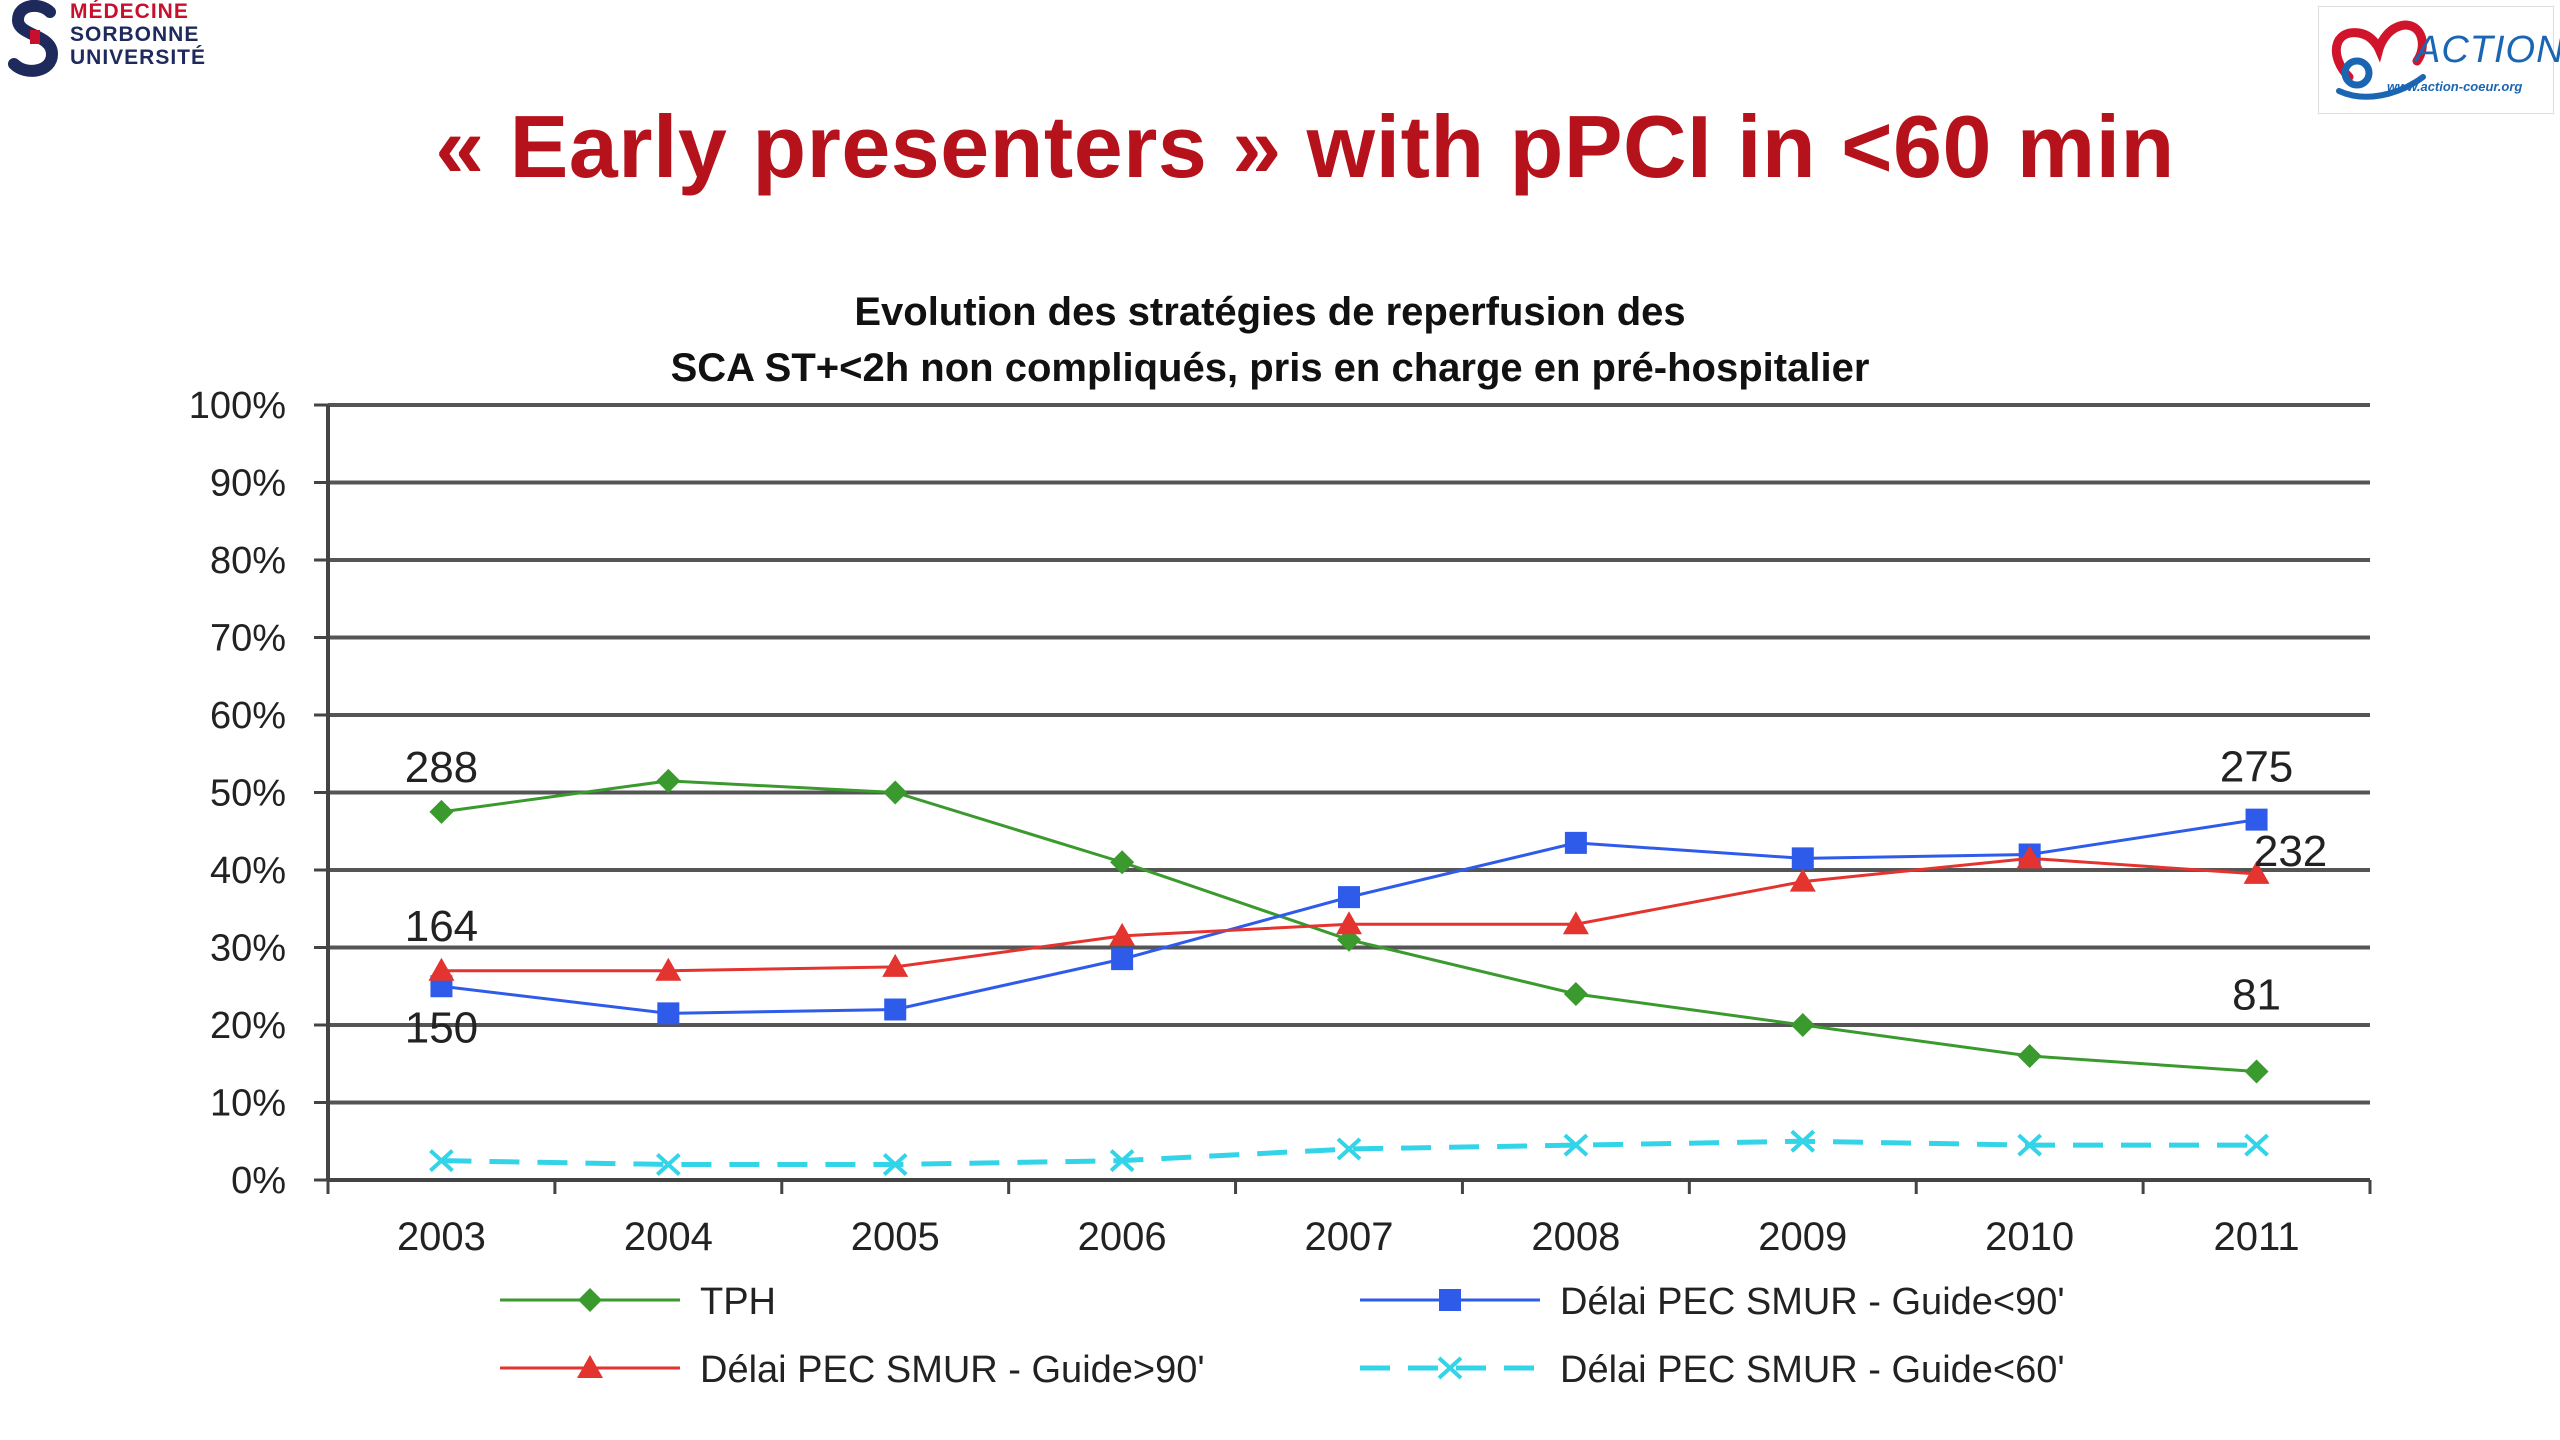 Image resolution: width=2560 pixels, height=1440 pixels. Describe the element at coordinates (2487, 50) in the screenshot. I see `action-logo-text: ACTION` at that location.